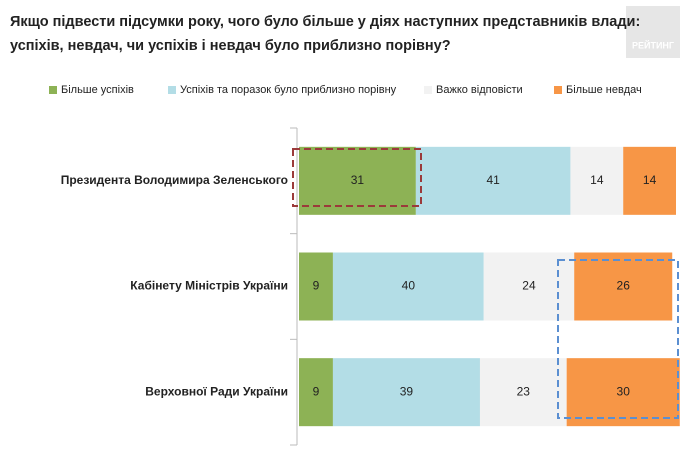  Describe the element at coordinates (216, 391) in the screenshot. I see `category-label: Верховної Ради України` at that location.